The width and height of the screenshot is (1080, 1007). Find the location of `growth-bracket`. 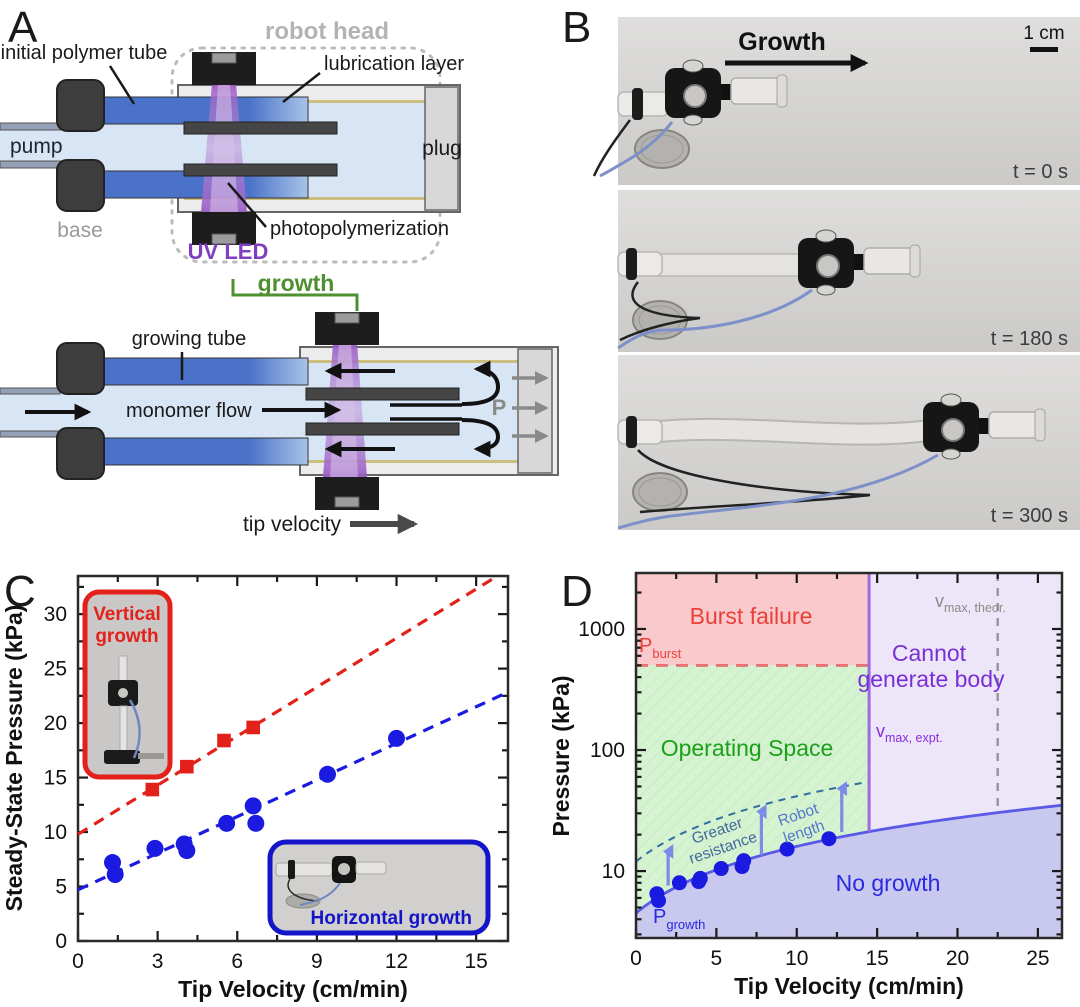

growth-bracket is located at coordinates (295, 295).